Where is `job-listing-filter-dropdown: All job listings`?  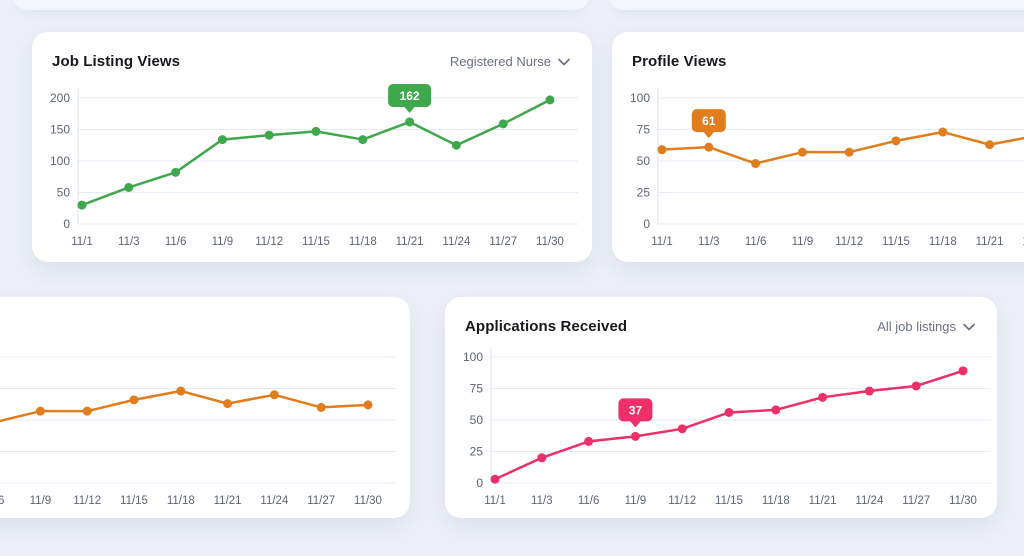
job-listing-filter-dropdown: All job listings is located at coordinates (926, 326).